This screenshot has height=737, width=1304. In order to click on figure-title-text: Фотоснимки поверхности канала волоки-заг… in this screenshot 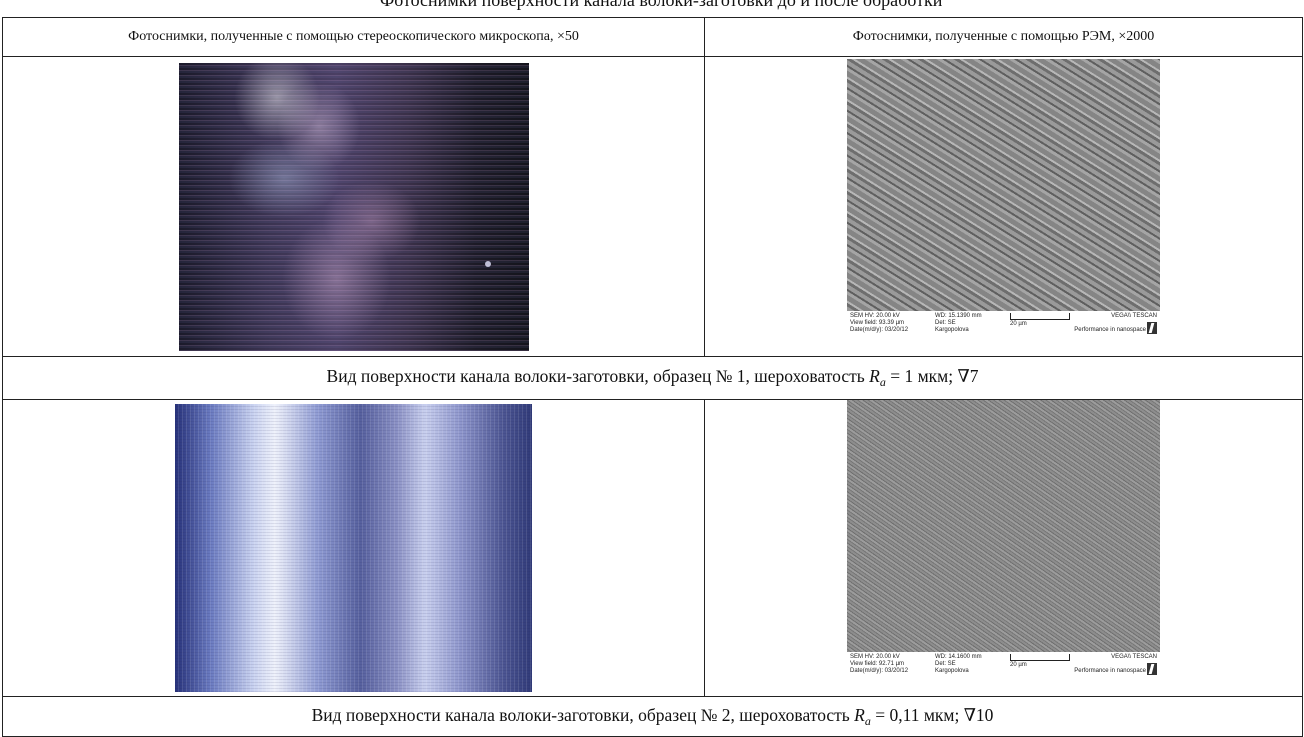, I will do `click(661, 5)`.